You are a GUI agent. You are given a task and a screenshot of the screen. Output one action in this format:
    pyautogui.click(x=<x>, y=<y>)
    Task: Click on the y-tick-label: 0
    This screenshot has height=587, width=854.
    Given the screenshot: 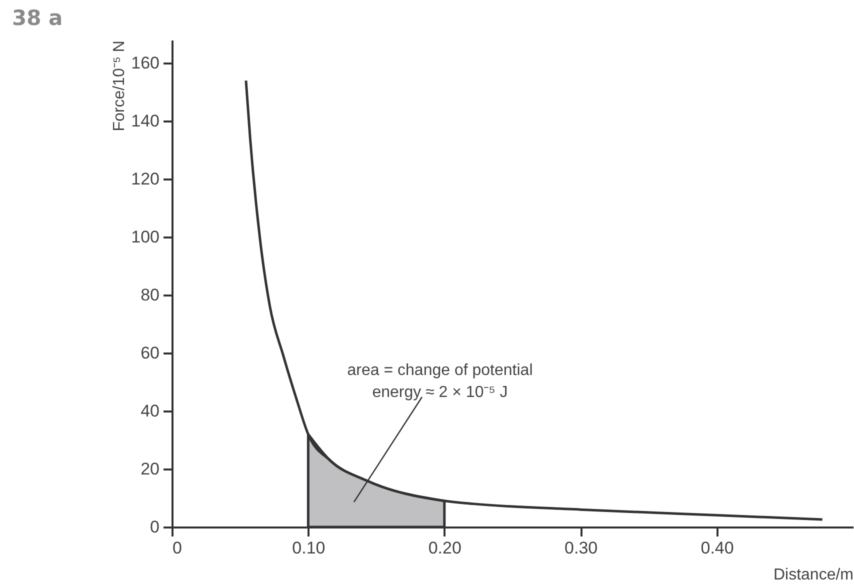 What is the action you would take?
    pyautogui.click(x=155, y=527)
    